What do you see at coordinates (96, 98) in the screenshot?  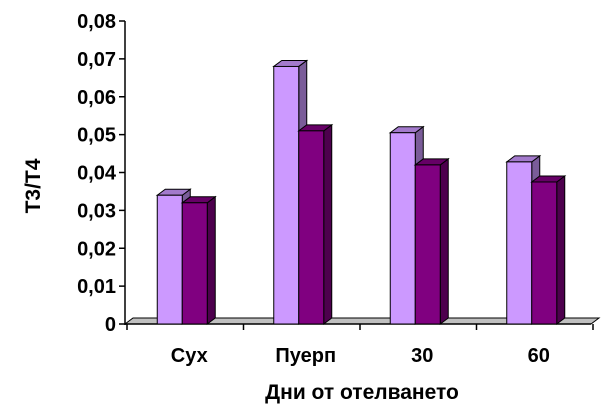 I see `y-tick-label: 0,06` at bounding box center [96, 98].